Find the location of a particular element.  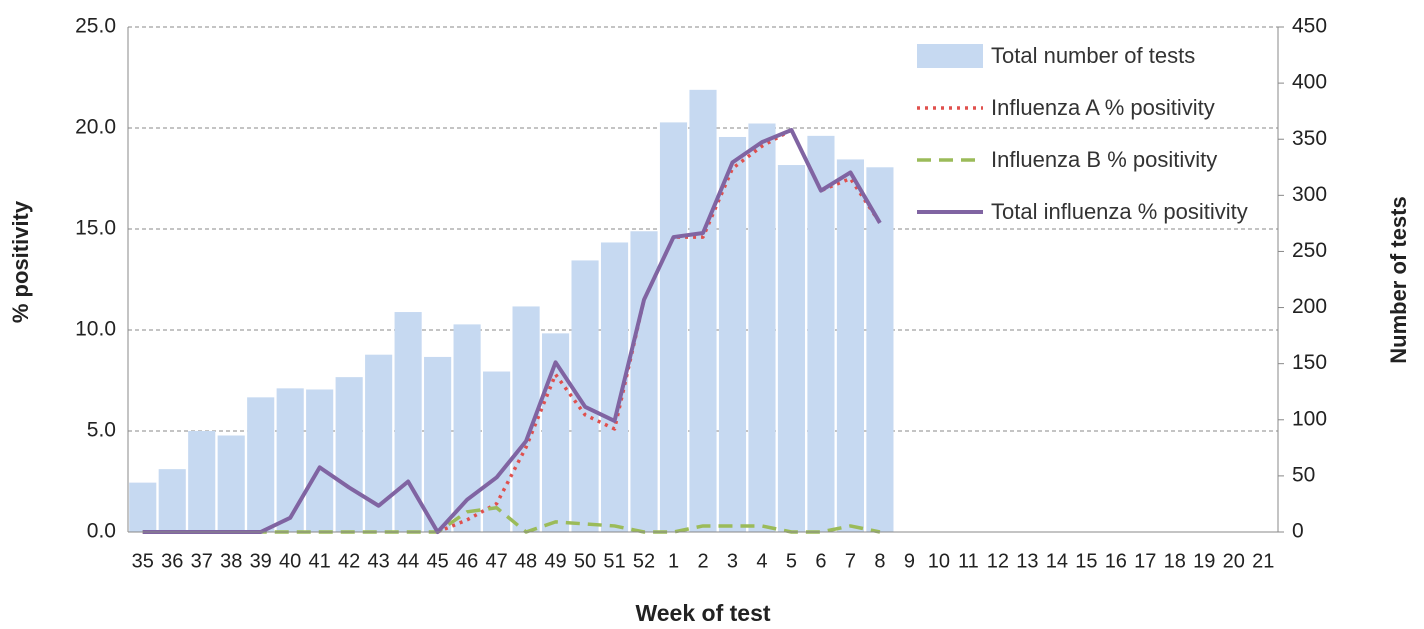

legend-label: Influenza B % positivity is located at coordinates (1104, 159).